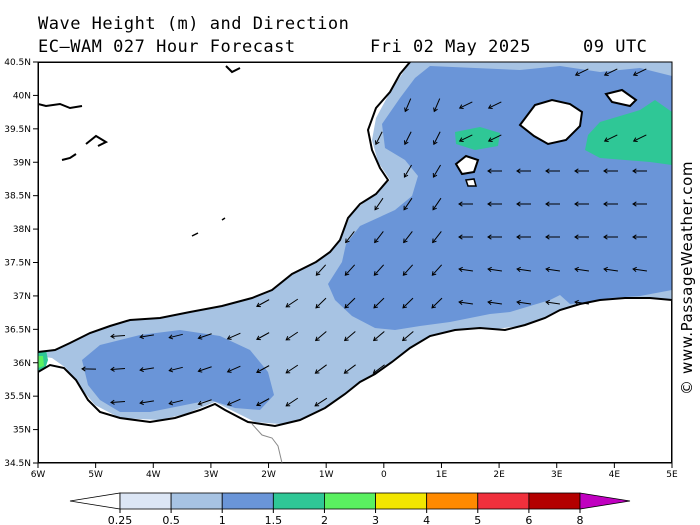  What do you see at coordinates (153, 475) in the screenshot?
I see `lon-tick-label: 4W` at bounding box center [153, 475].